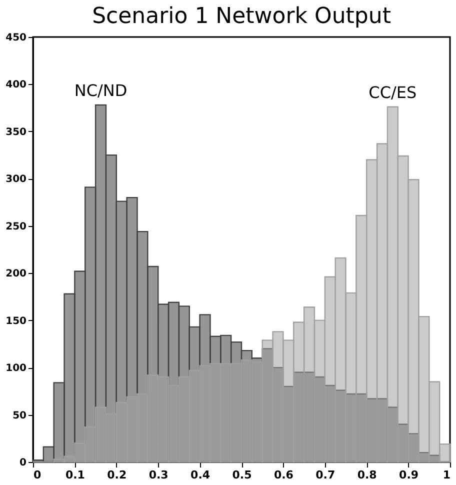 This screenshot has width=456, height=485. What do you see at coordinates (16, 38) in the screenshot?
I see `y-tick-label: 450` at bounding box center [16, 38].